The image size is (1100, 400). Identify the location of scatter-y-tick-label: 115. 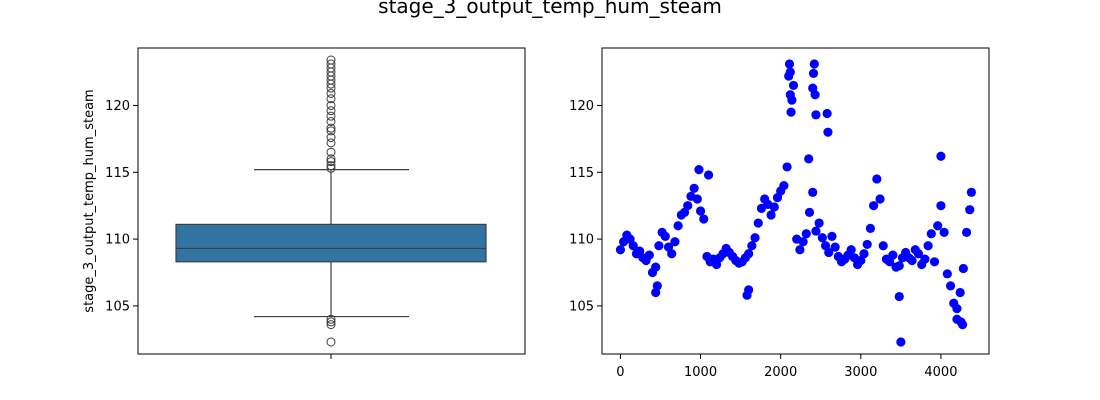
(581, 173).